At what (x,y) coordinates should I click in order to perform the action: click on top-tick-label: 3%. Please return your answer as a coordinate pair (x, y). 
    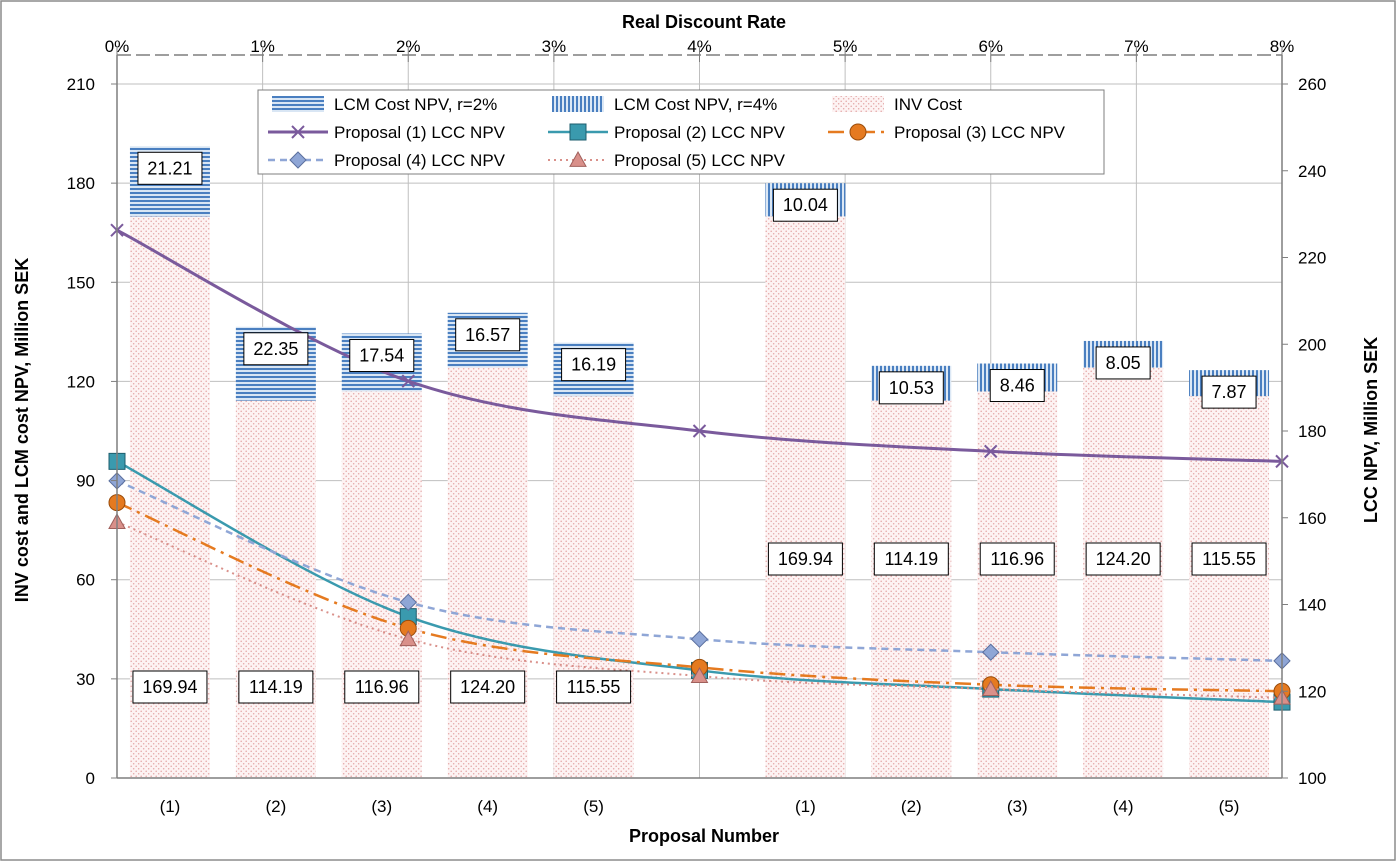
    Looking at the image, I should click on (554, 46).